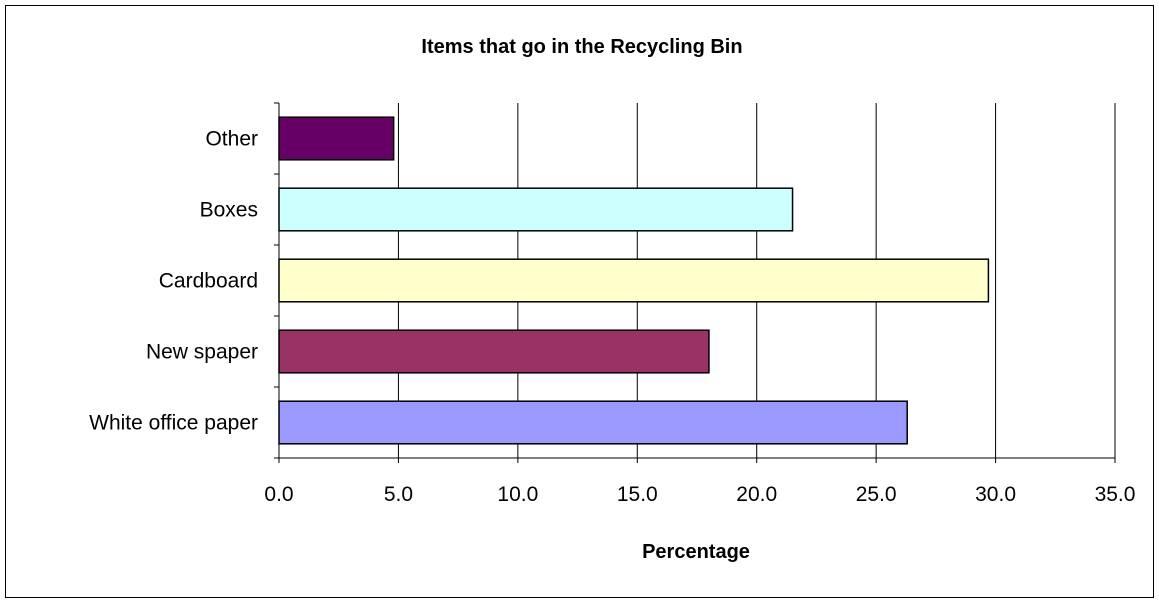 The image size is (1159, 603). I want to click on x-tick-label: 20.0, so click(756, 494).